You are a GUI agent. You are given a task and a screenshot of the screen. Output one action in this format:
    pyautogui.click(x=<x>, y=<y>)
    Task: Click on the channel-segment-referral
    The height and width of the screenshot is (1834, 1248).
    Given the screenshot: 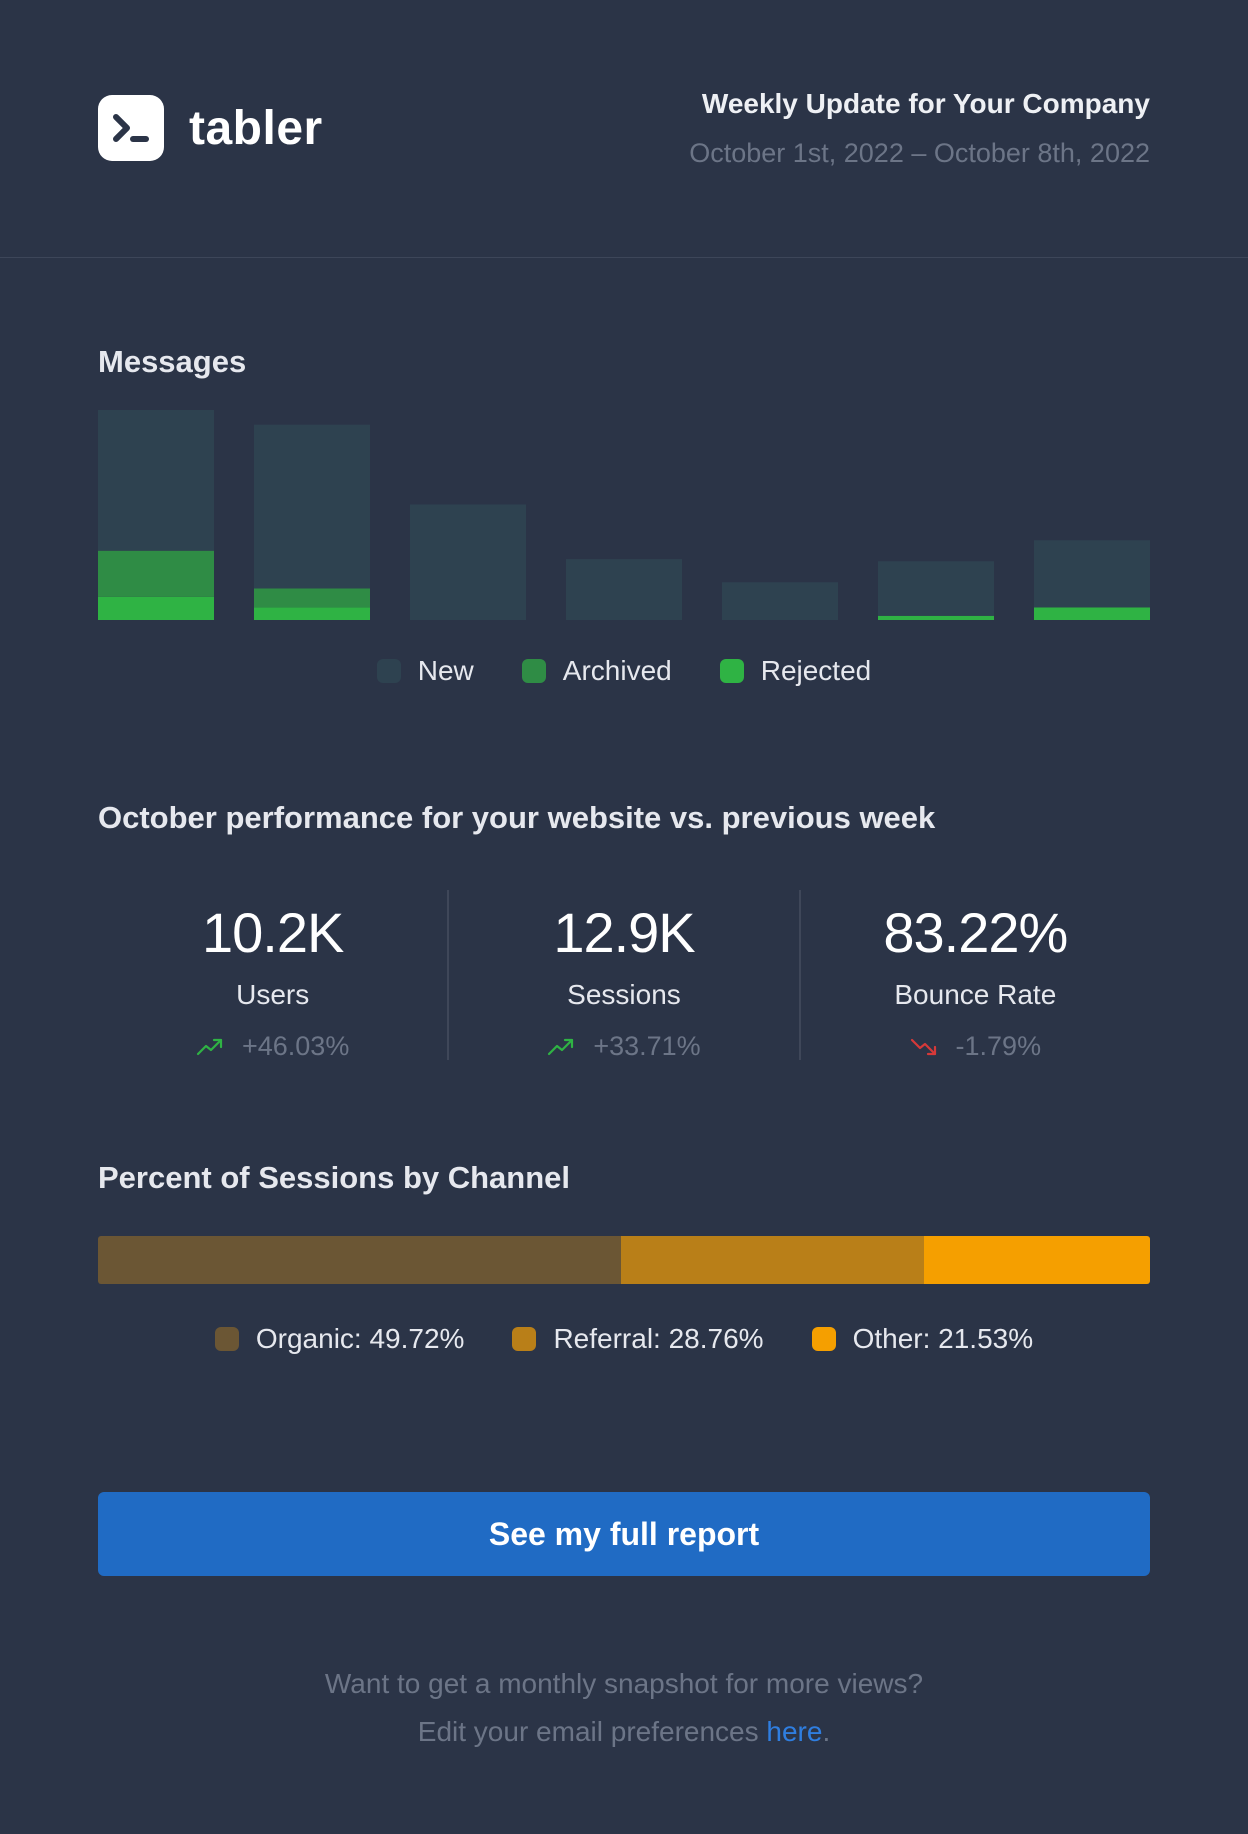 What is the action you would take?
    pyautogui.click(x=772, y=1260)
    